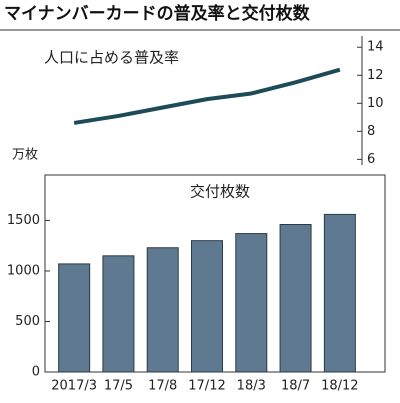  What do you see at coordinates (157, 13) in the screenshot?
I see `chart-title: マイナンバーカードの普及率と交付枚数` at bounding box center [157, 13].